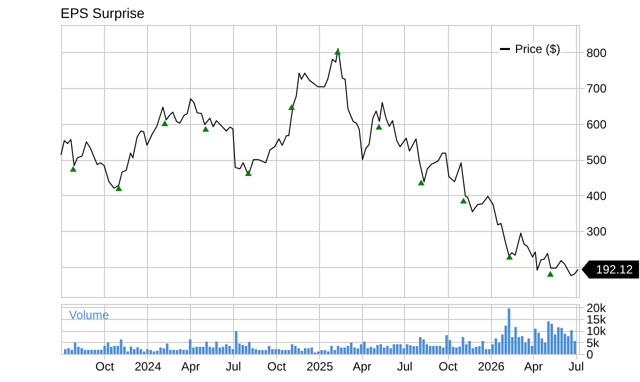 This screenshot has height=382, width=640. What do you see at coordinates (596, 195) in the screenshot?
I see `y-tick-label: 400` at bounding box center [596, 195].